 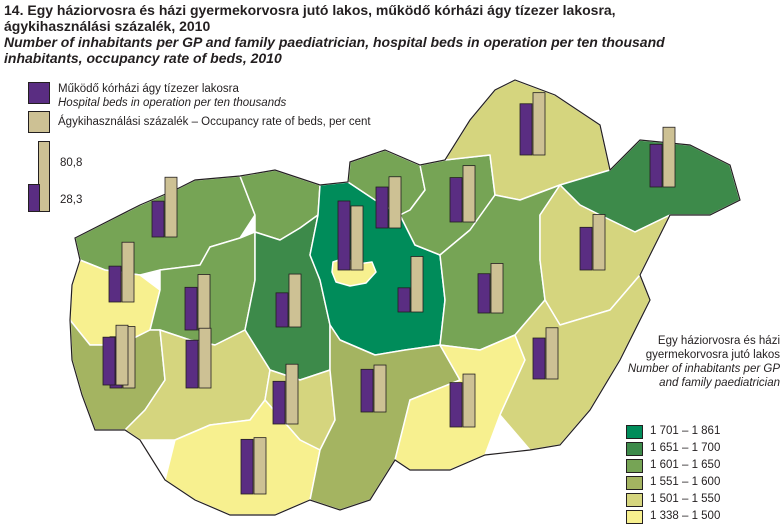 I want to click on scale-max-label: 80,8, so click(x=71, y=163).